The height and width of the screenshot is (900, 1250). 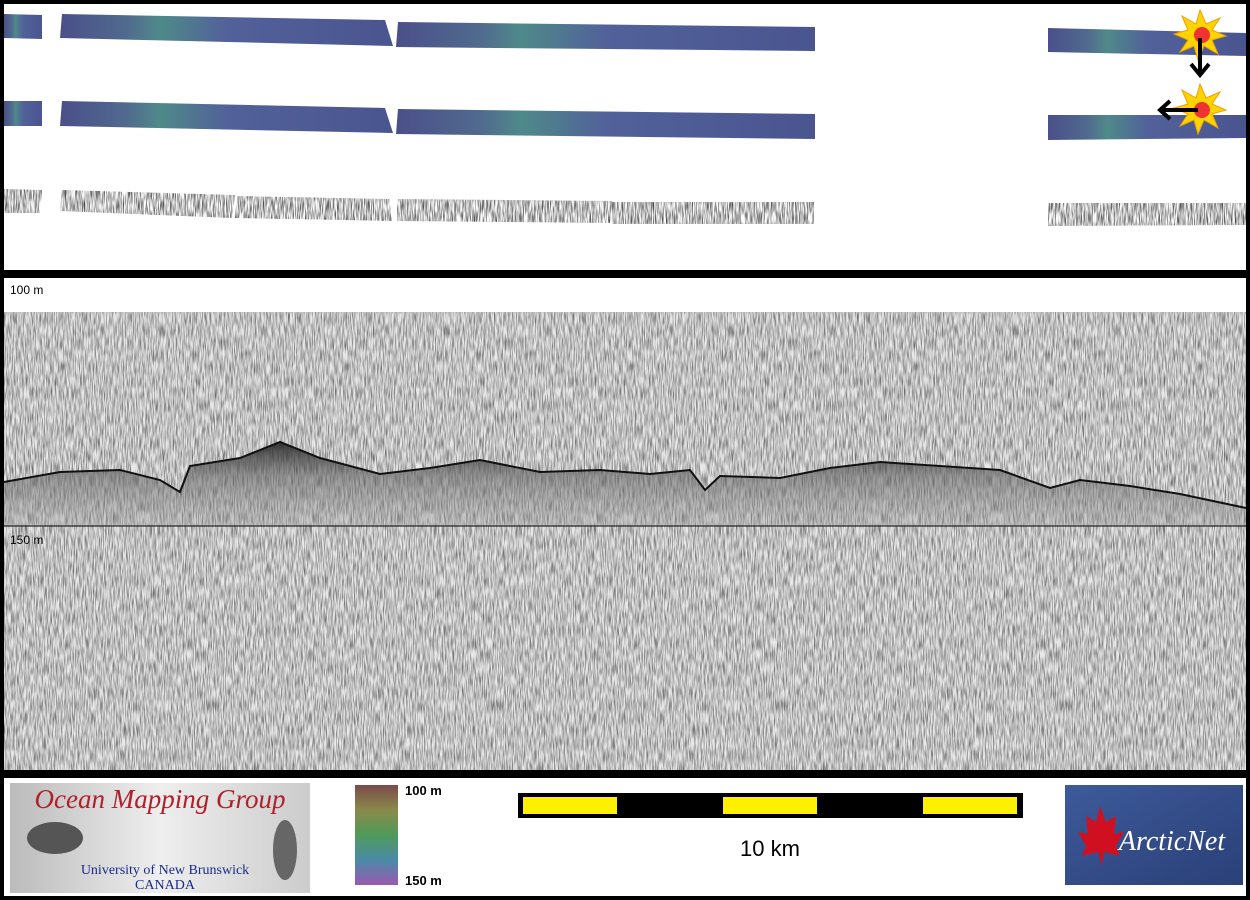 I want to click on event-markers, so click(x=1192, y=72).